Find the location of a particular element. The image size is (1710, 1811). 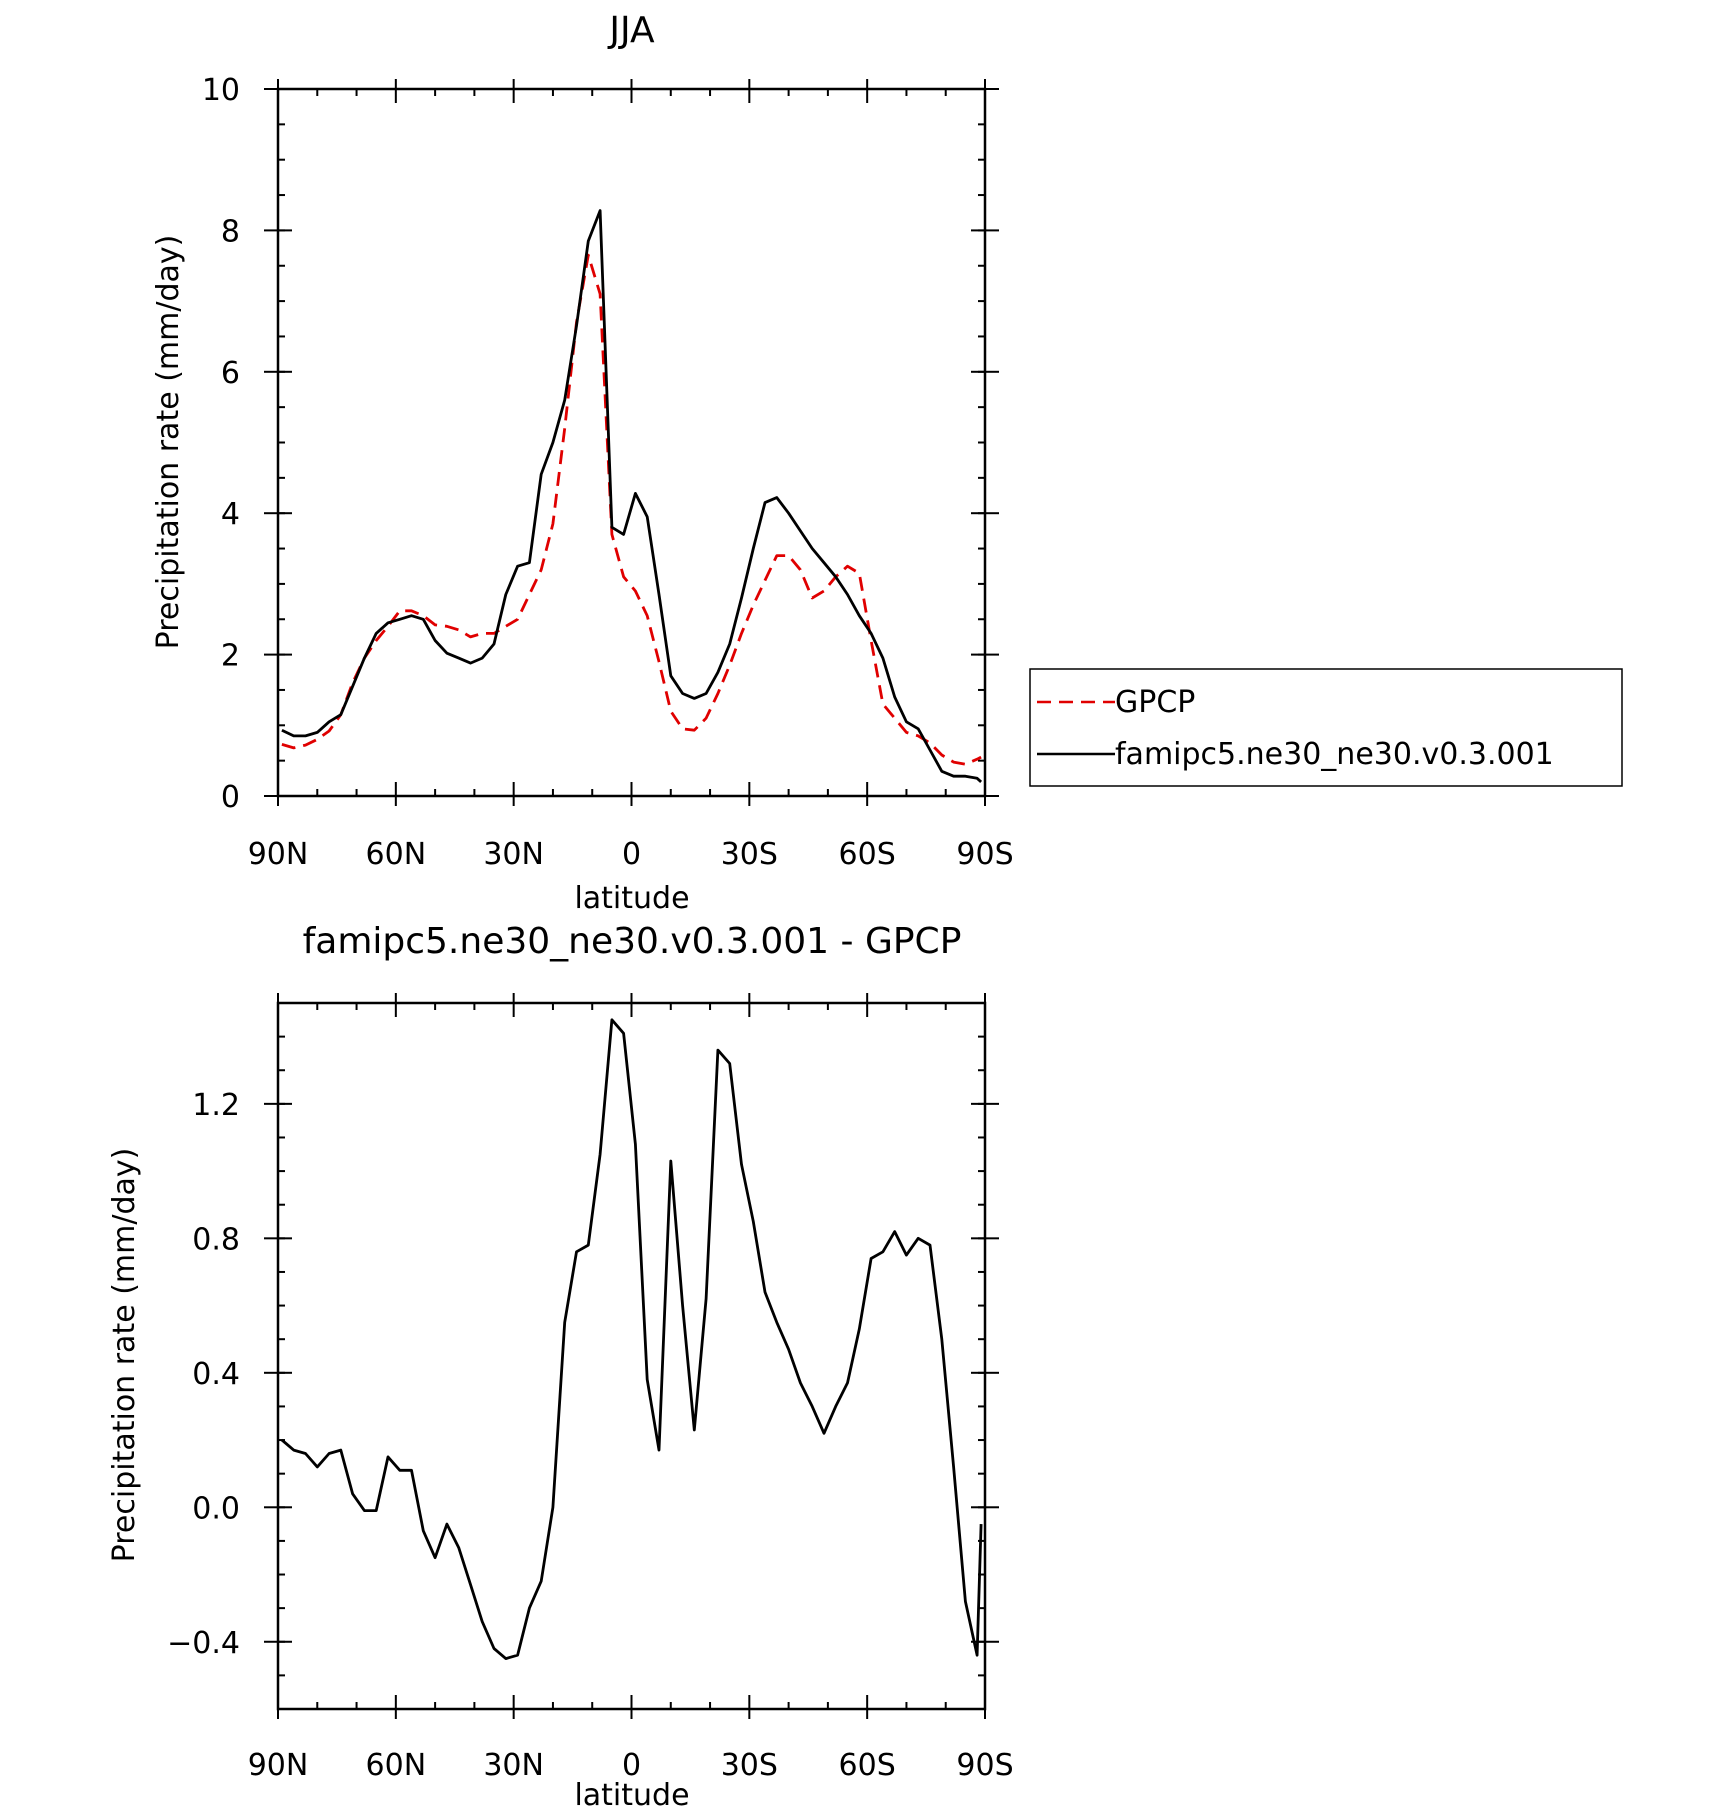

legend-box is located at coordinates (1326, 727).